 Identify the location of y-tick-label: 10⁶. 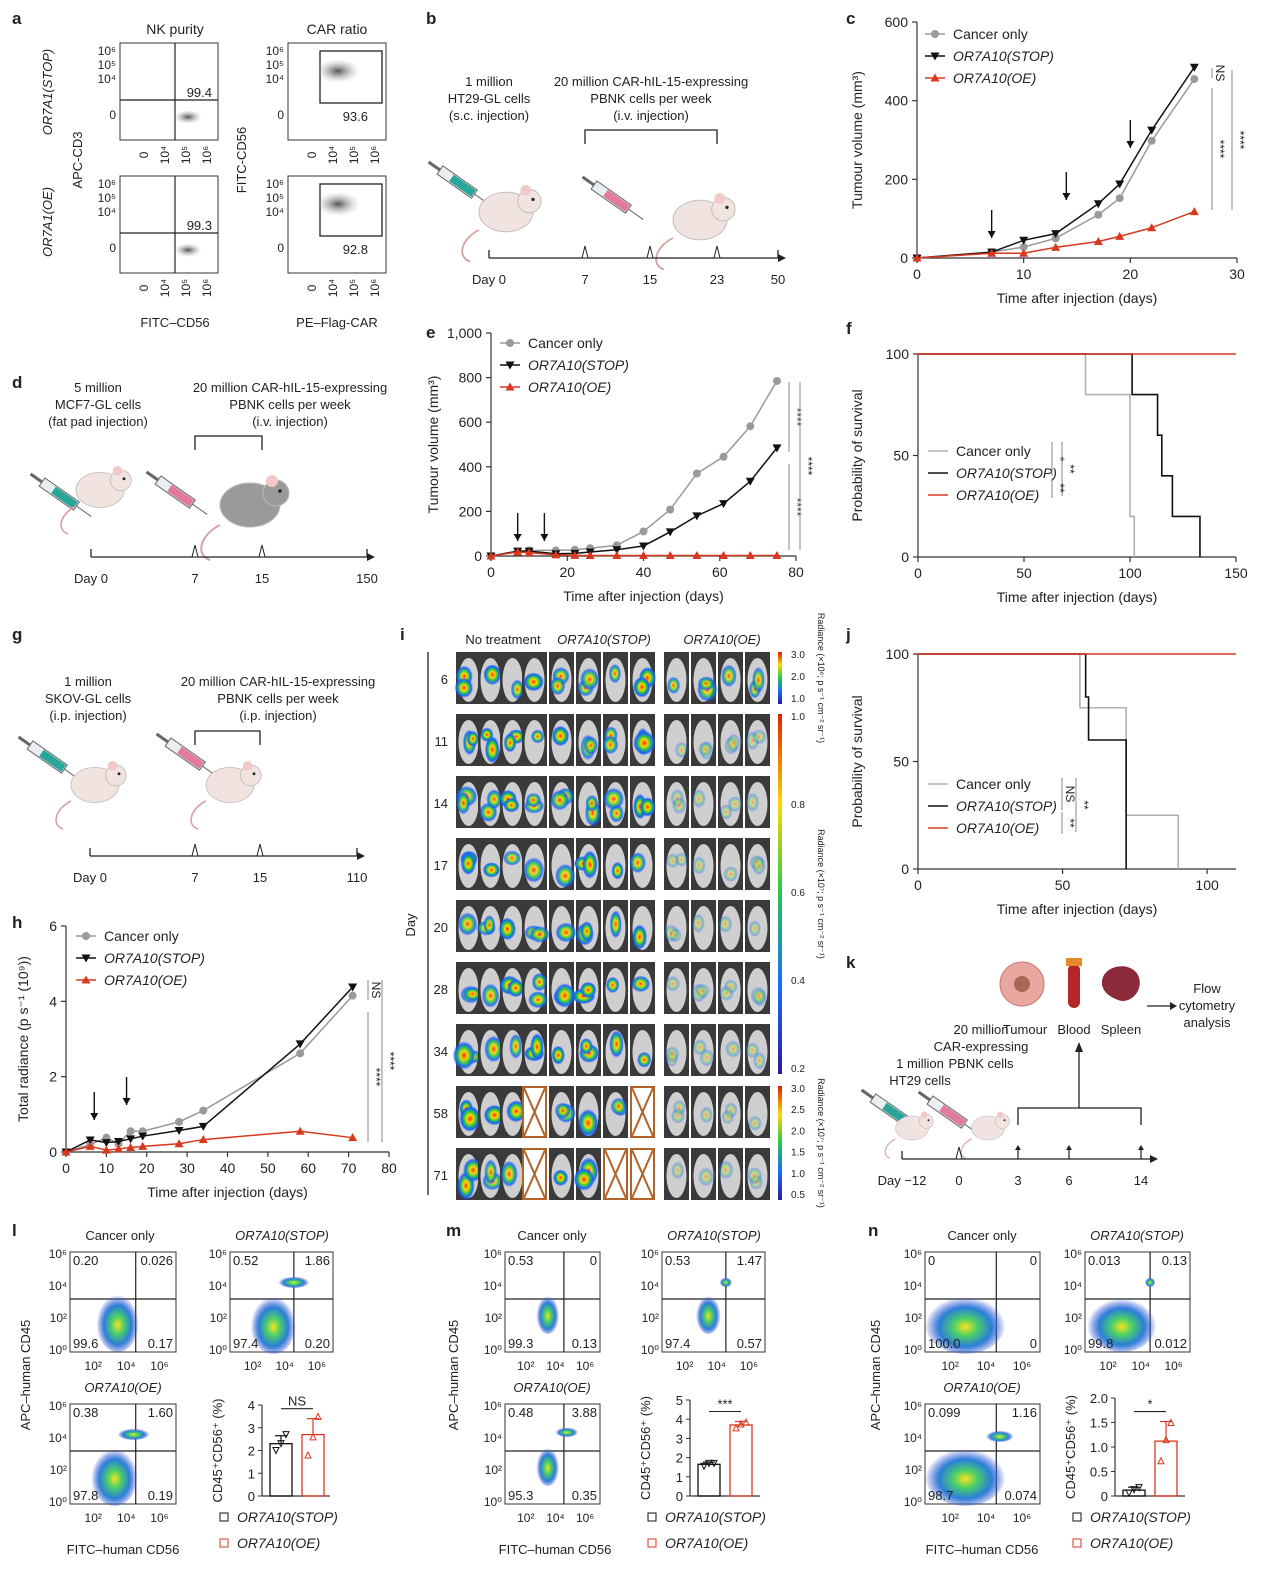
(58, 1406).